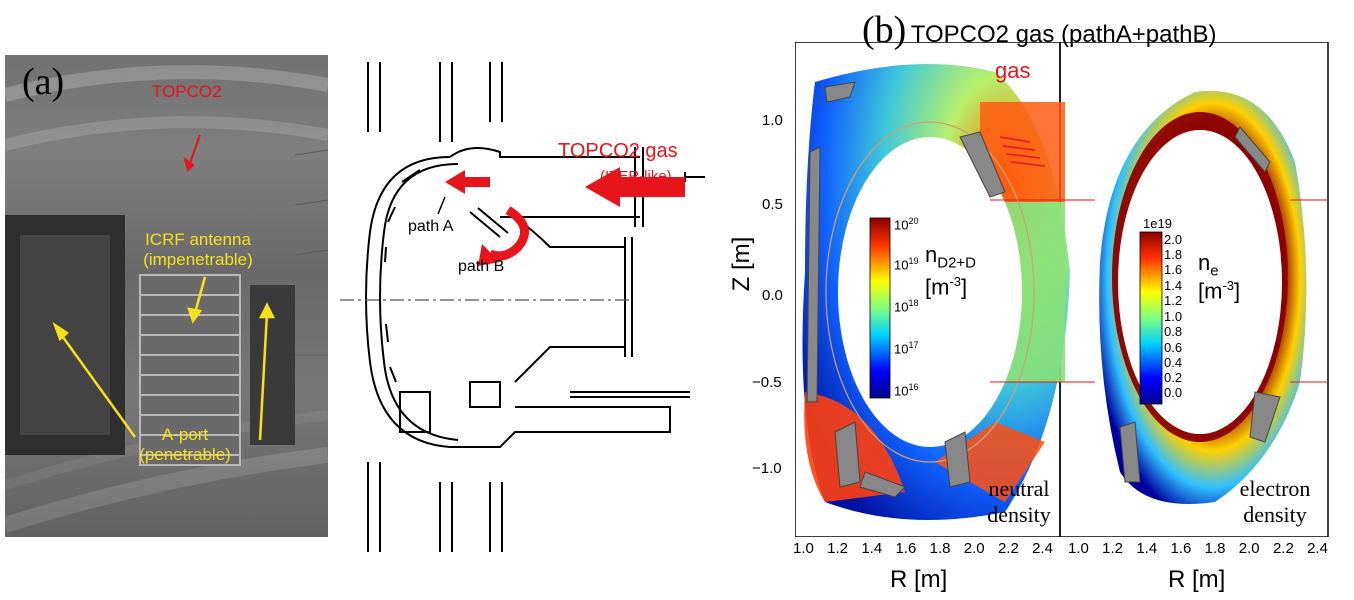 This screenshot has width=1354, height=600. I want to click on electron-cb-tick: 1.2, so click(1173, 300).